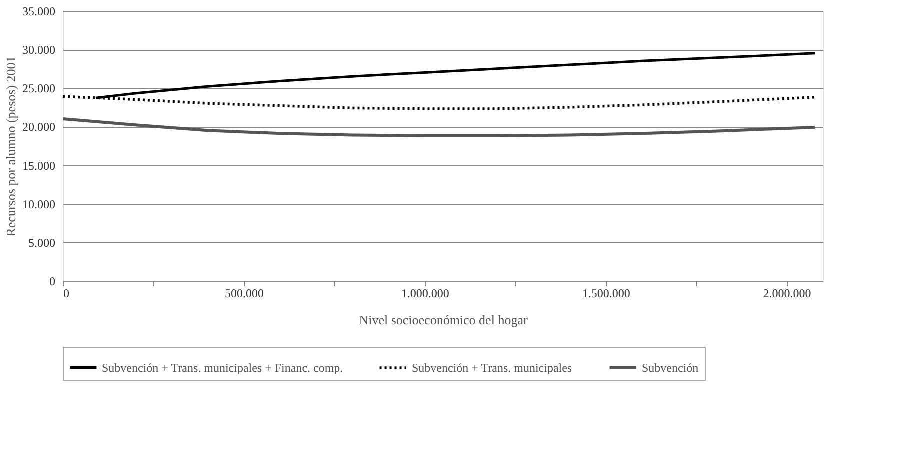 The height and width of the screenshot is (457, 905). What do you see at coordinates (443, 320) in the screenshot?
I see `x-axis-title: Nivel socioeconómico del hogar` at bounding box center [443, 320].